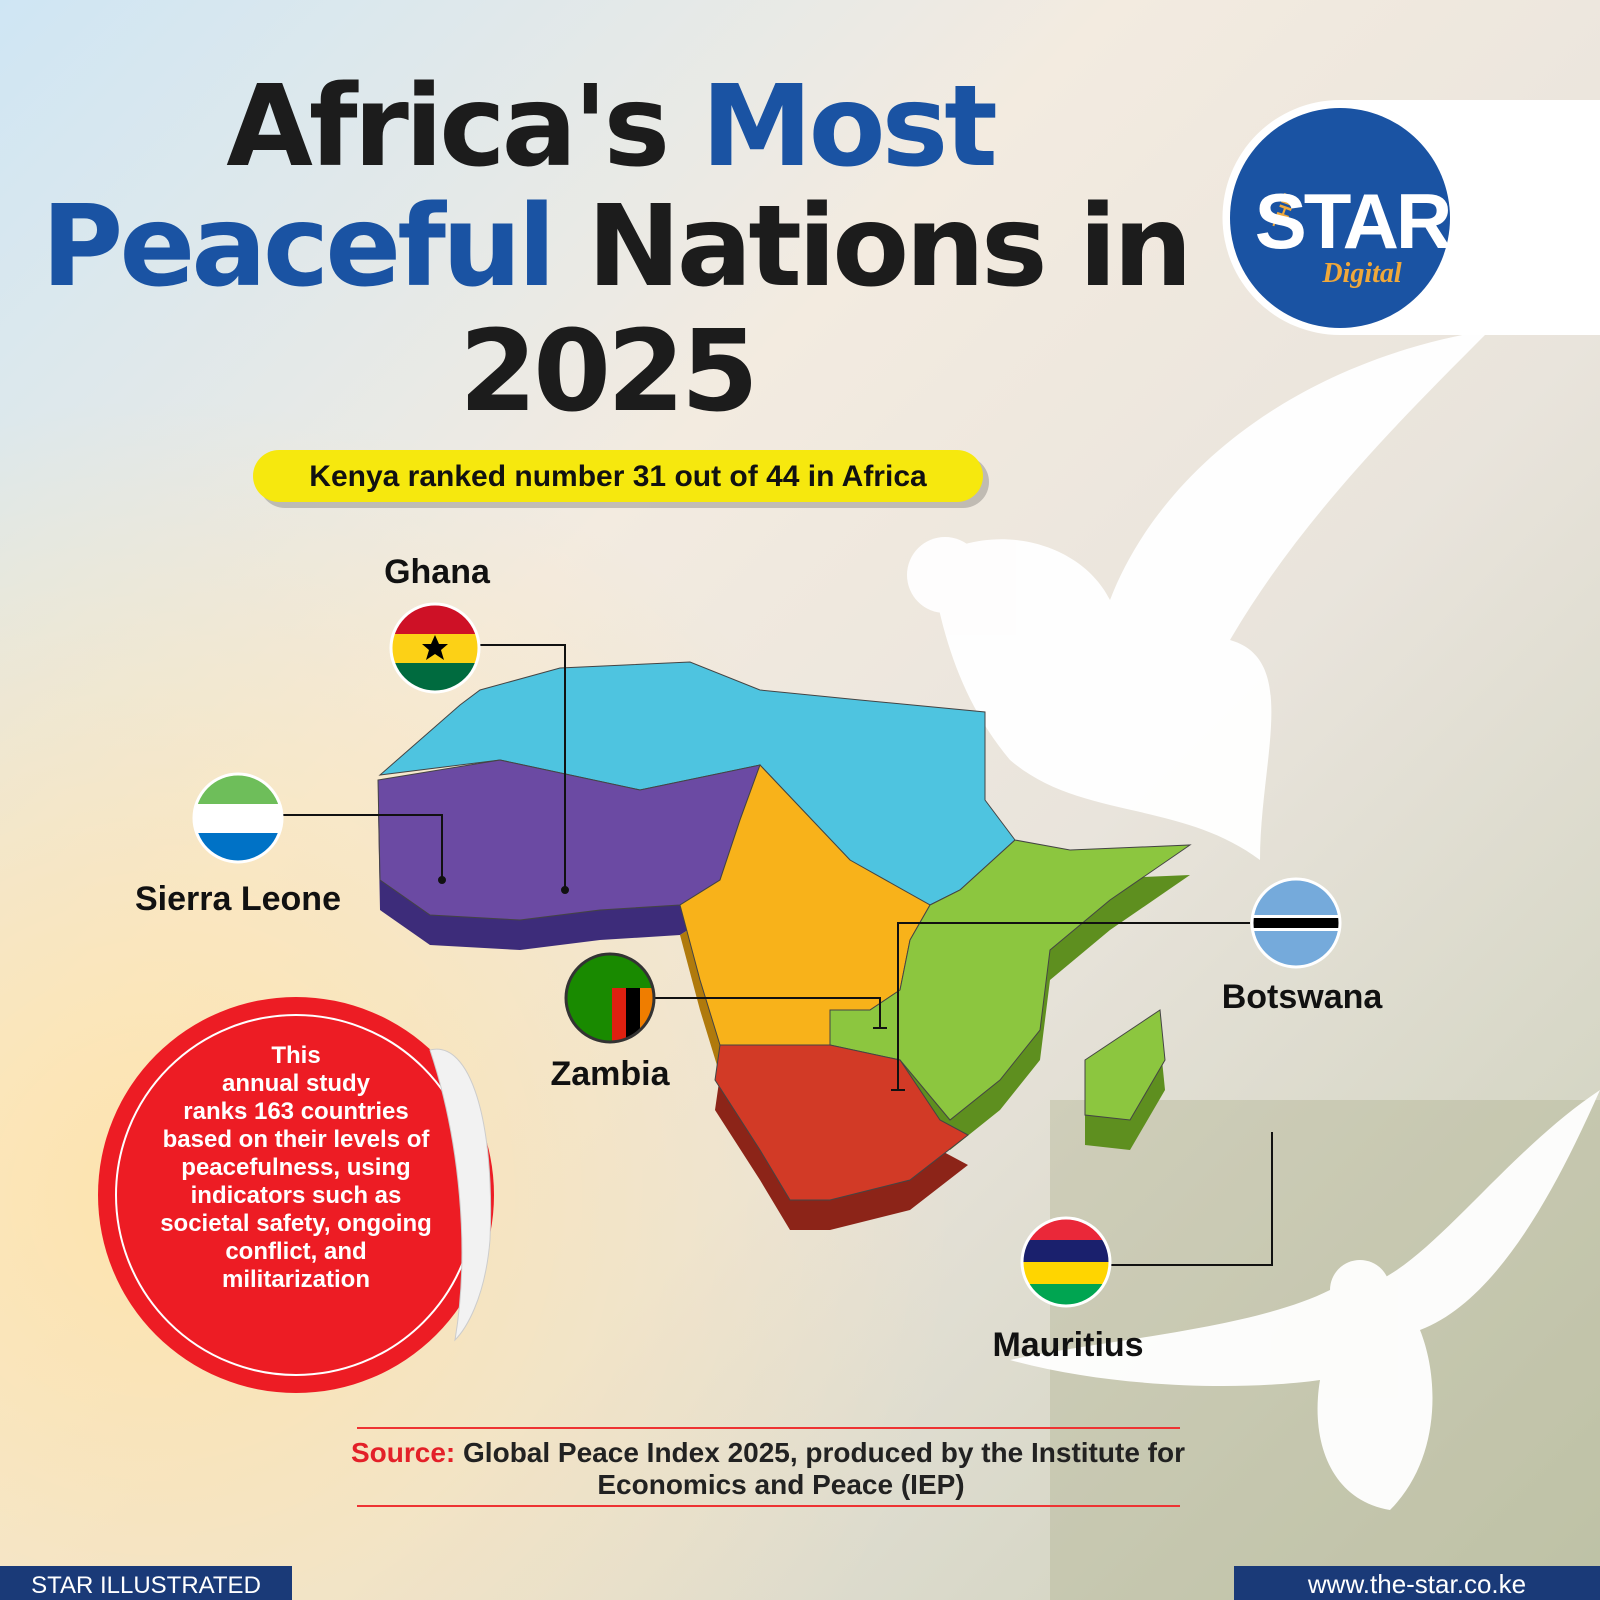 This screenshot has height=1600, width=1600. Describe the element at coordinates (297, 1139) in the screenshot. I see `note-line: based on their levels of` at that location.